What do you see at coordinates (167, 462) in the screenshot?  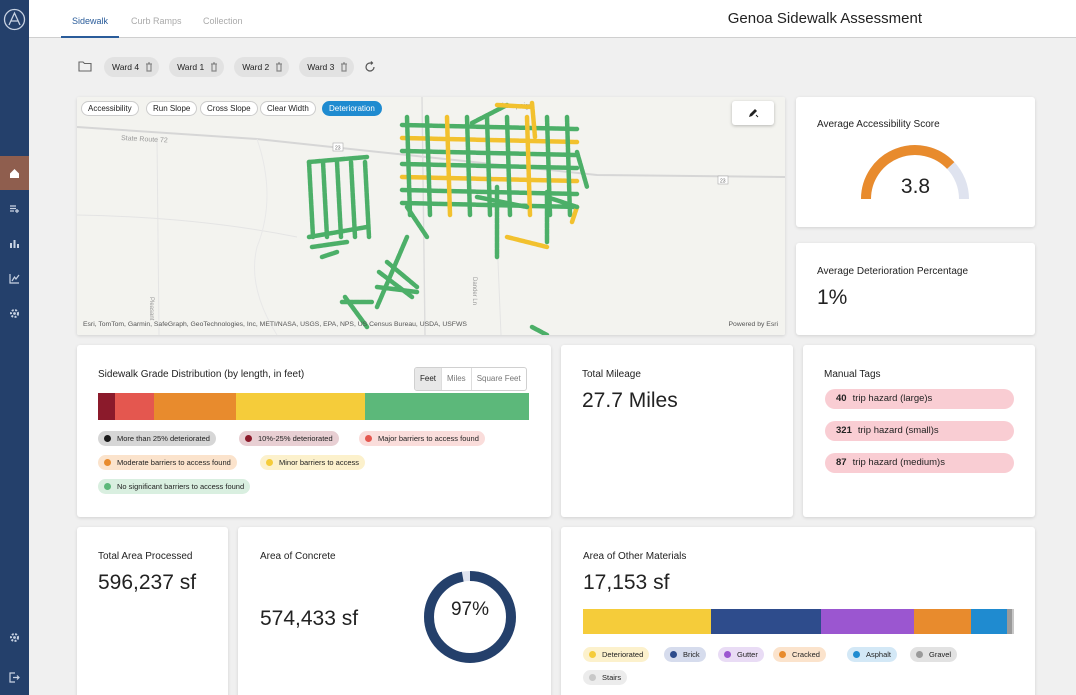 I see `grade-legend-item: Moderate barriers to access found` at bounding box center [167, 462].